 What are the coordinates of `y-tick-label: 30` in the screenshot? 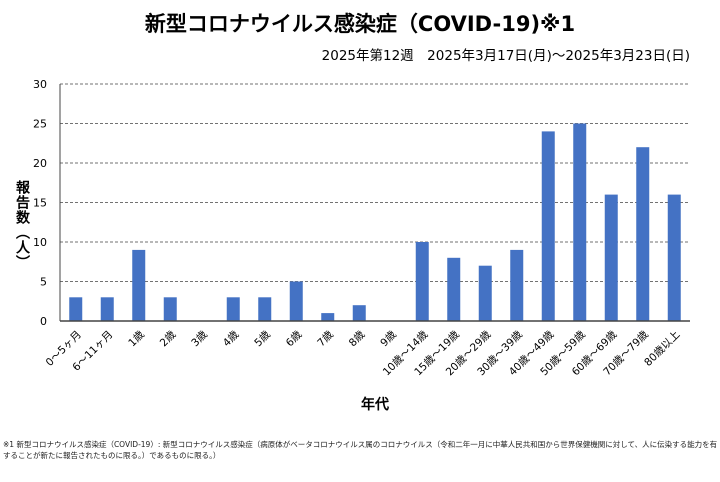 It's located at (40, 84).